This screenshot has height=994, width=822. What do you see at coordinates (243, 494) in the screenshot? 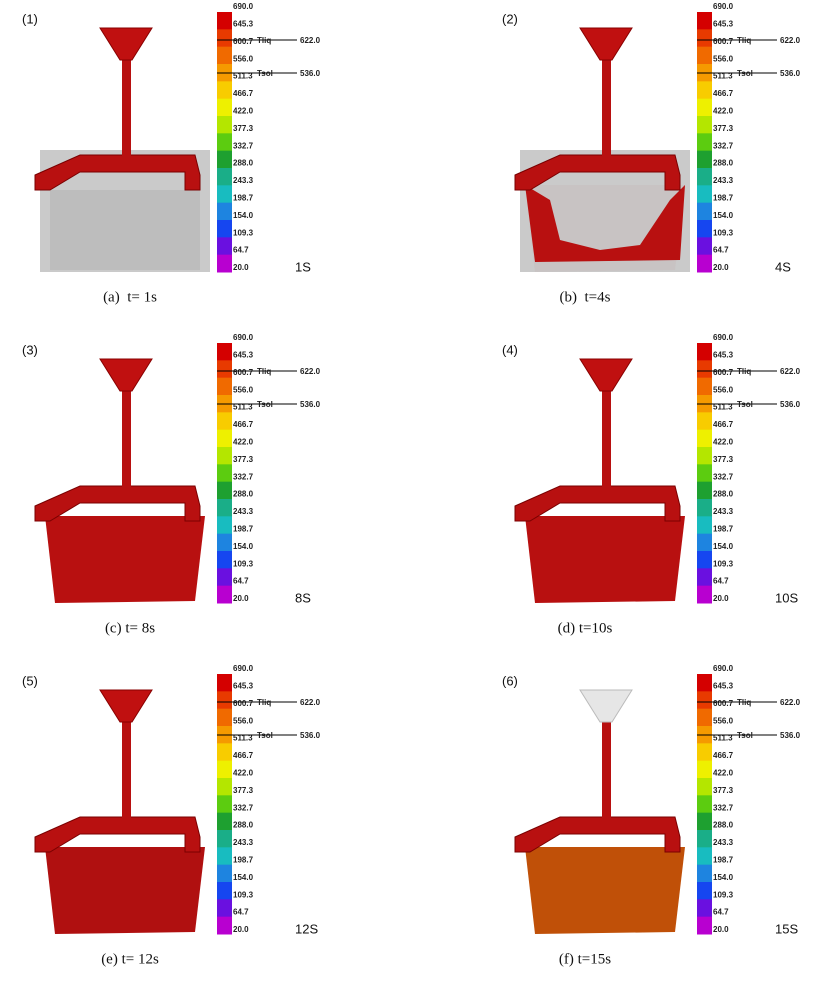
I see `scale-label: 288.0` at bounding box center [243, 494].